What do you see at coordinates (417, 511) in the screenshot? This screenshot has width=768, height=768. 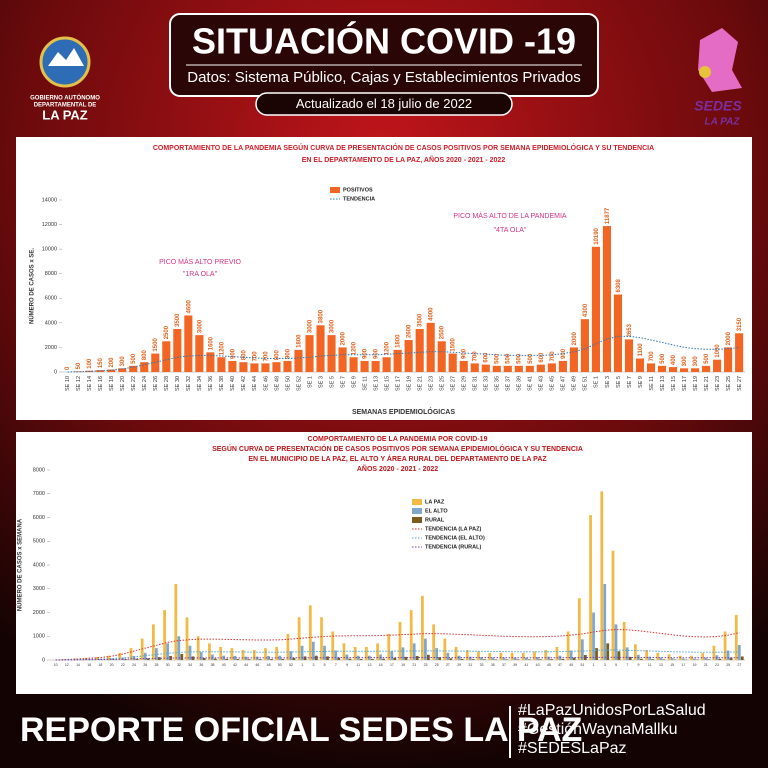 I see `legend-swatch` at bounding box center [417, 511].